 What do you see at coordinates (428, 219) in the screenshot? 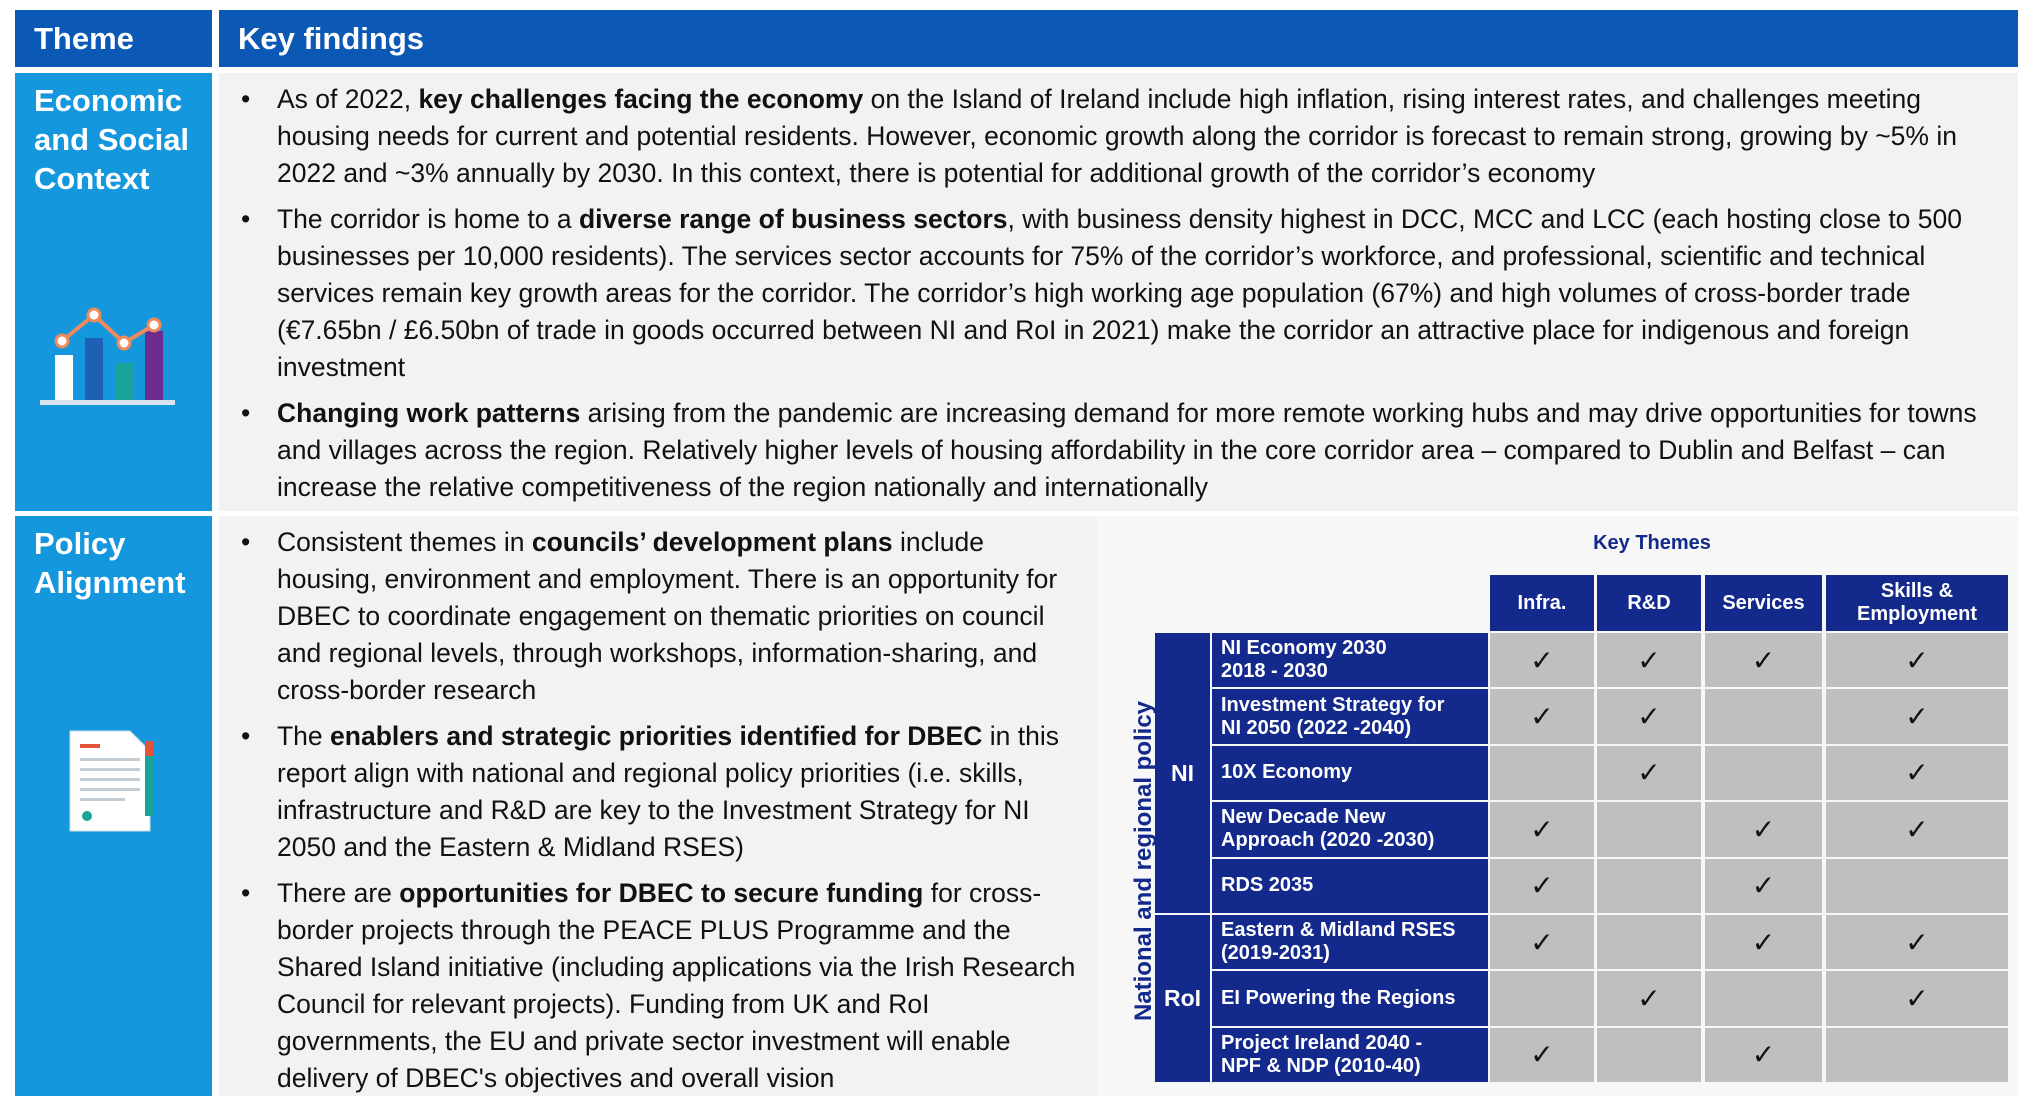
I see `text: The corridor is home to a` at bounding box center [428, 219].